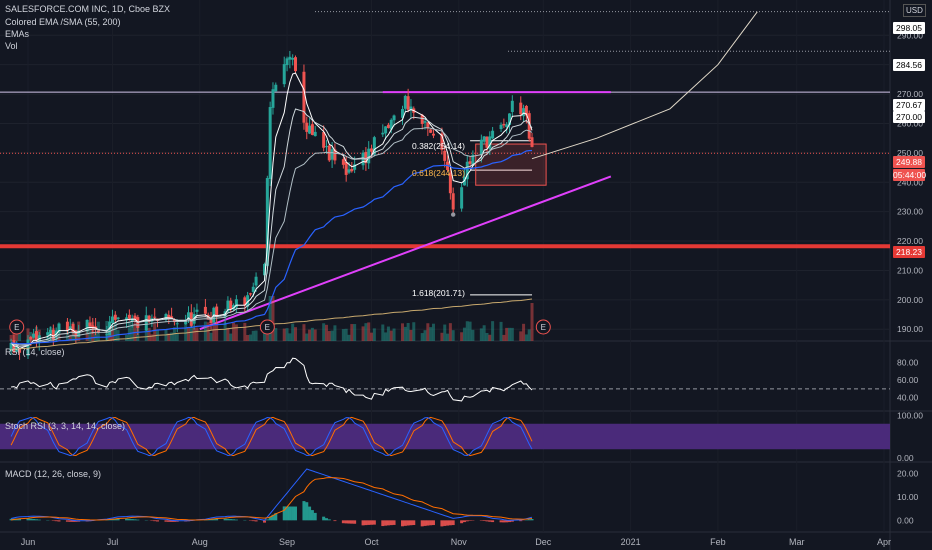  I want to click on earnings-marker-label: E, so click(543, 327).